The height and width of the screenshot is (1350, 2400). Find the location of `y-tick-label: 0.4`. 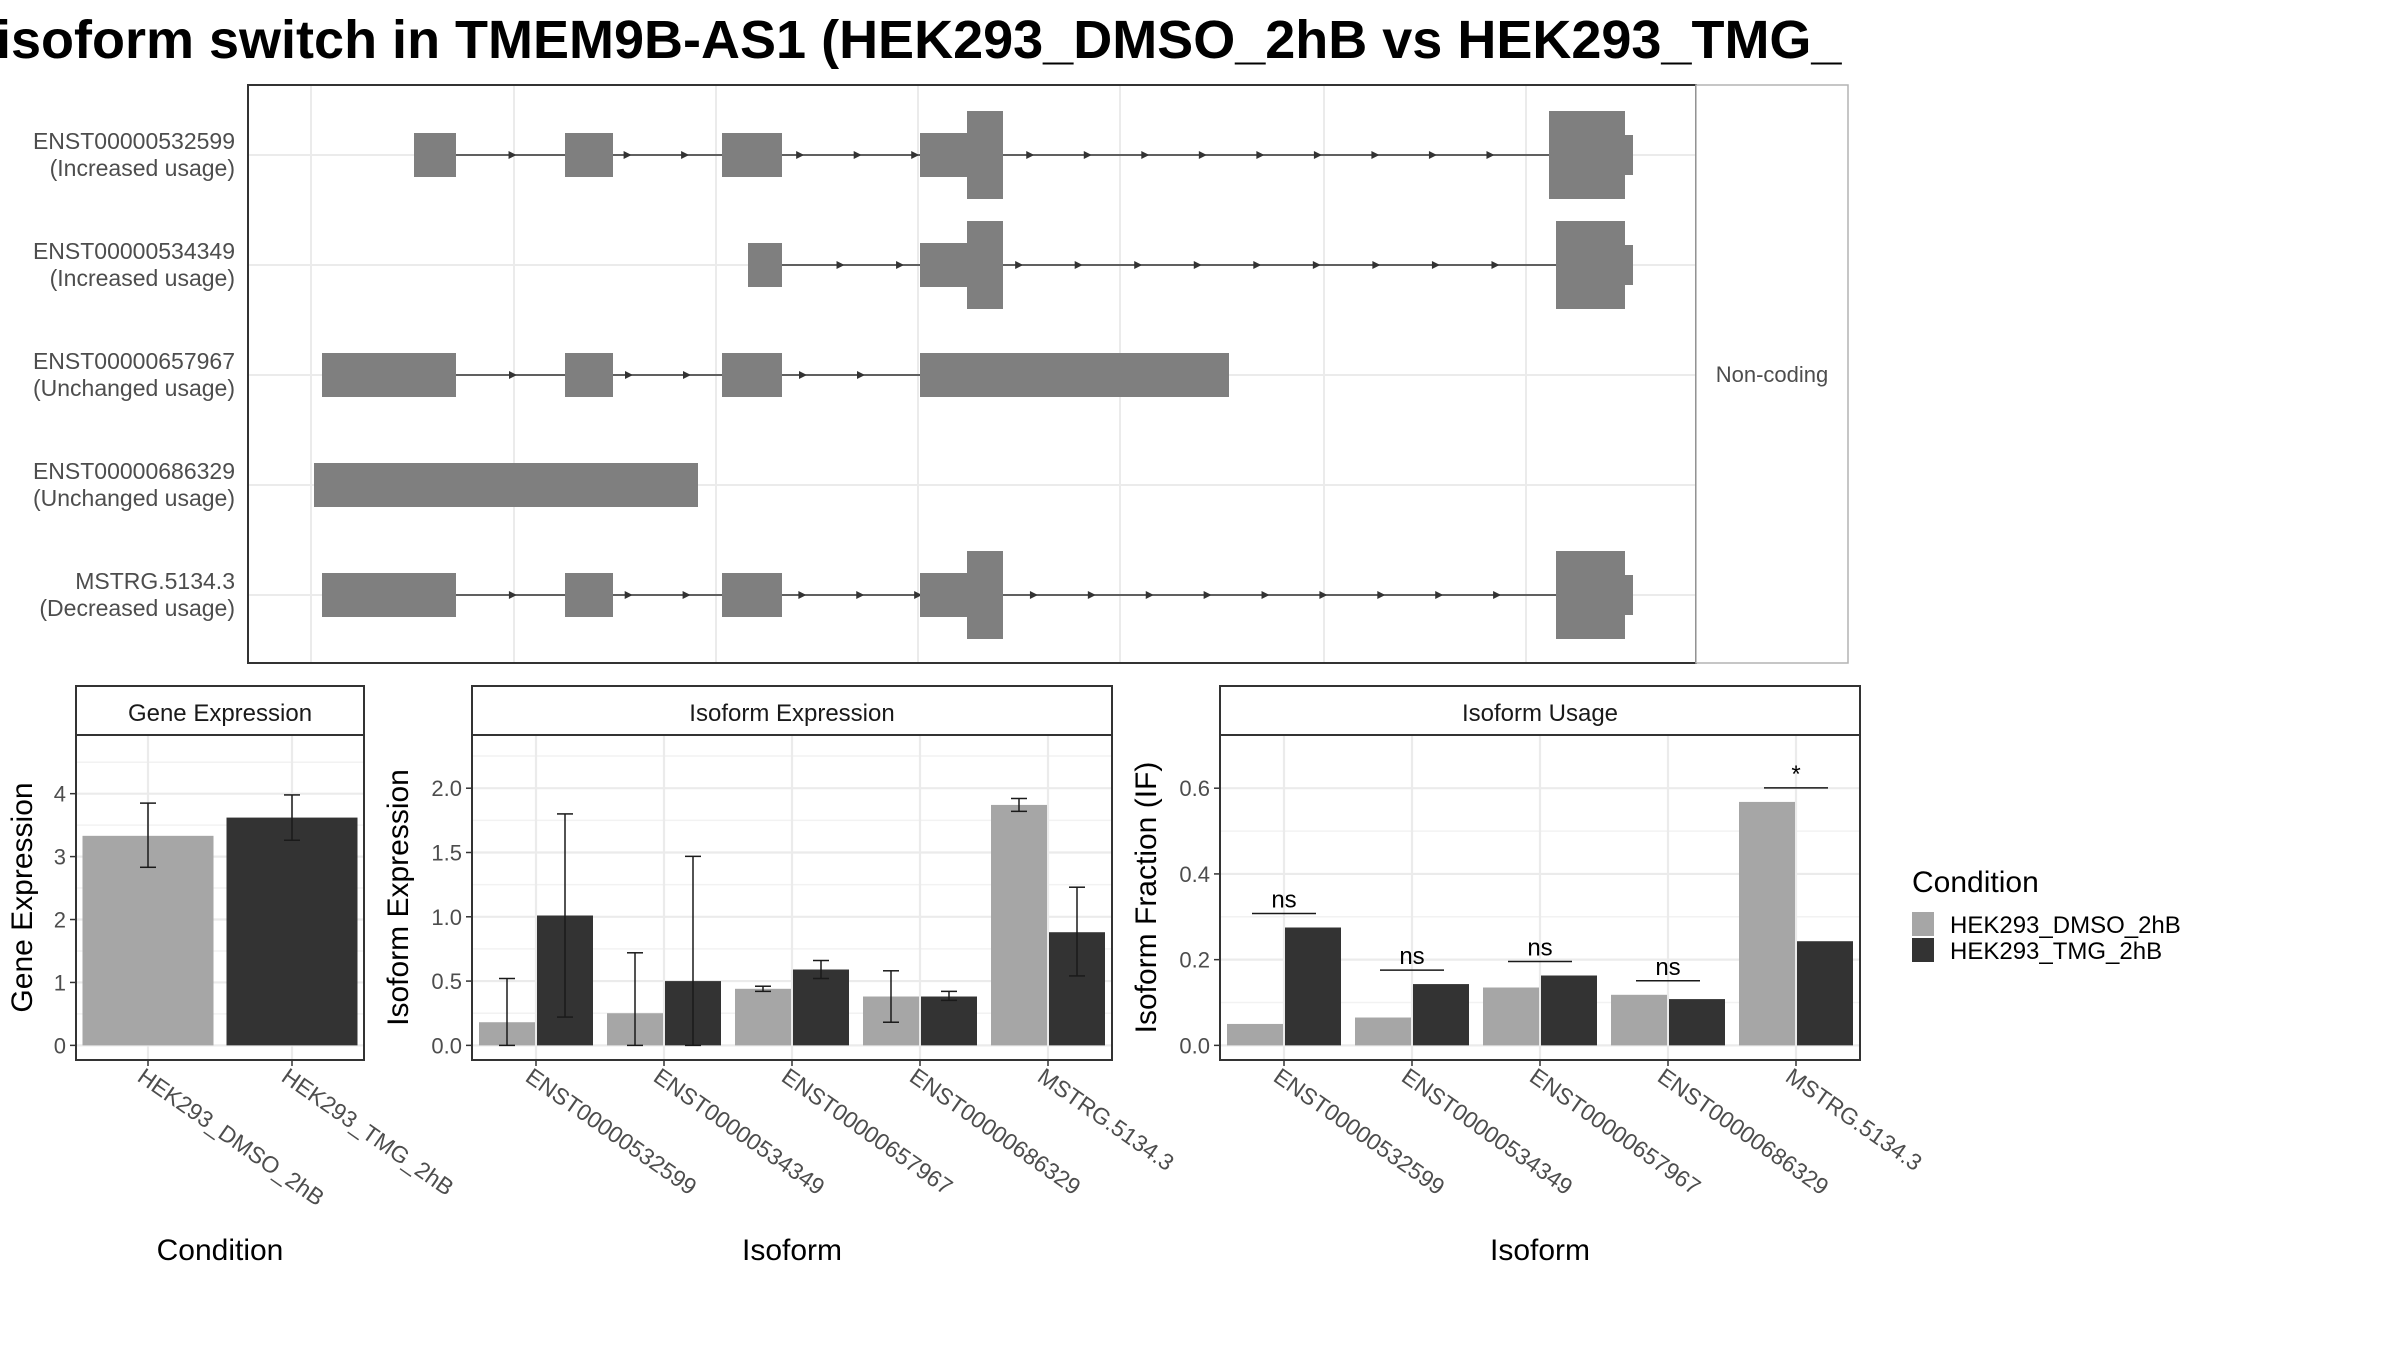

y-tick-label: 0.4 is located at coordinates (1194, 874).